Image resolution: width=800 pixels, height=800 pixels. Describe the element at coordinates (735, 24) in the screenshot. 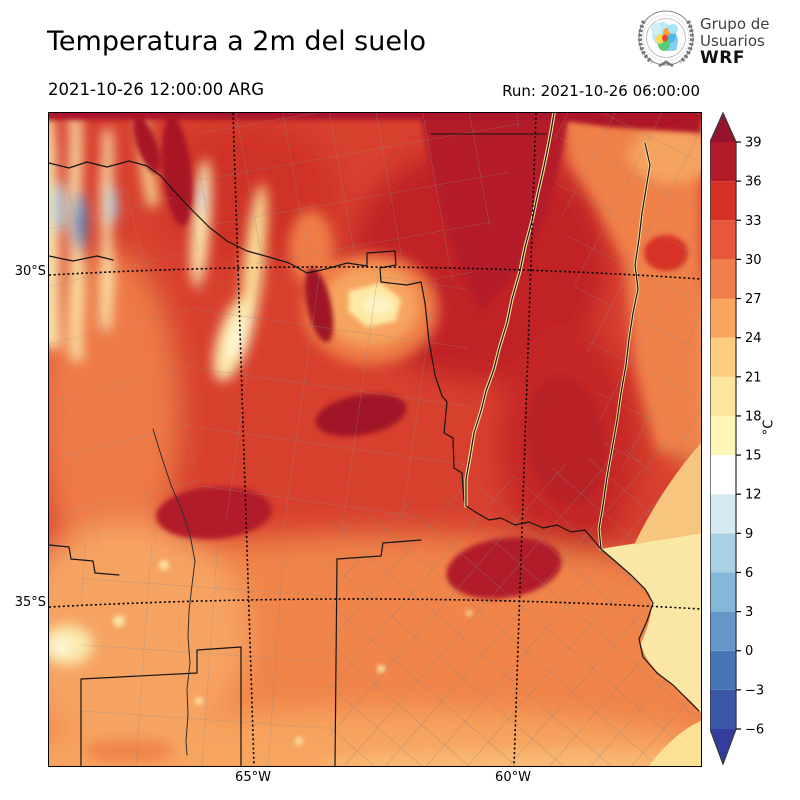

I see `logo-line-1: Grupo de` at that location.